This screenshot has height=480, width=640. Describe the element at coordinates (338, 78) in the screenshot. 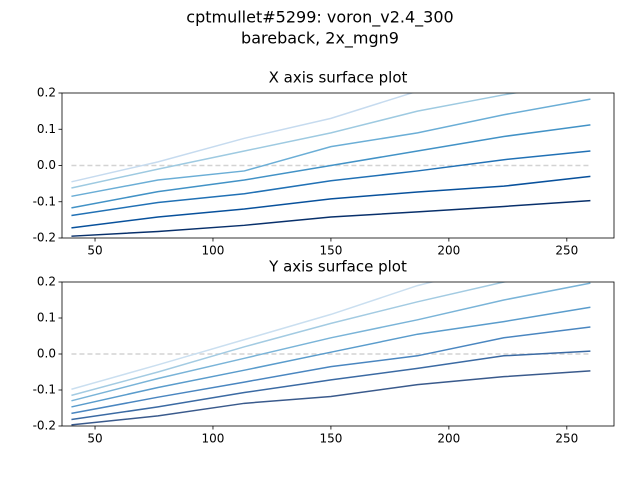

I see `chart-title: X axis surface plot` at that location.